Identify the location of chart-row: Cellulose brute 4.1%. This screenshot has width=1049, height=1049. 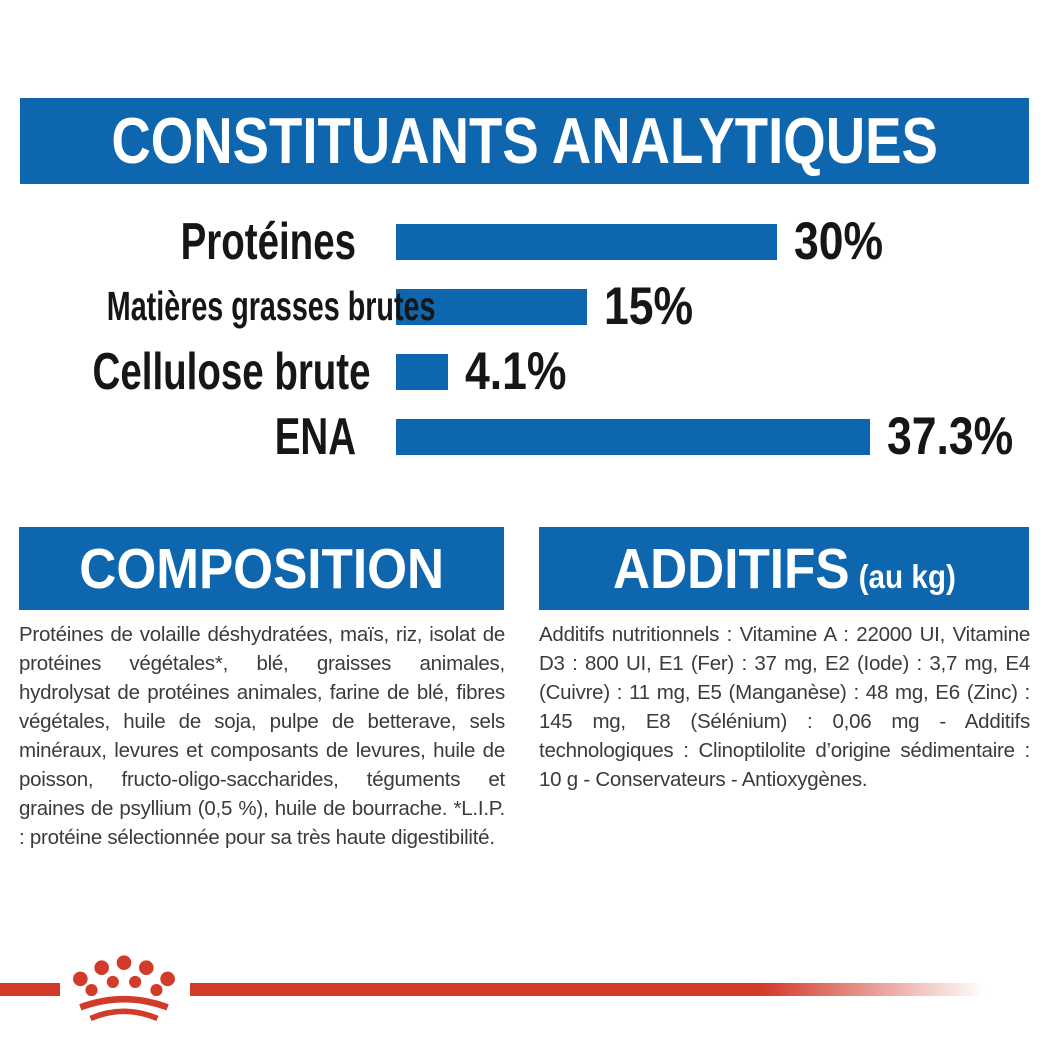
(524, 371).